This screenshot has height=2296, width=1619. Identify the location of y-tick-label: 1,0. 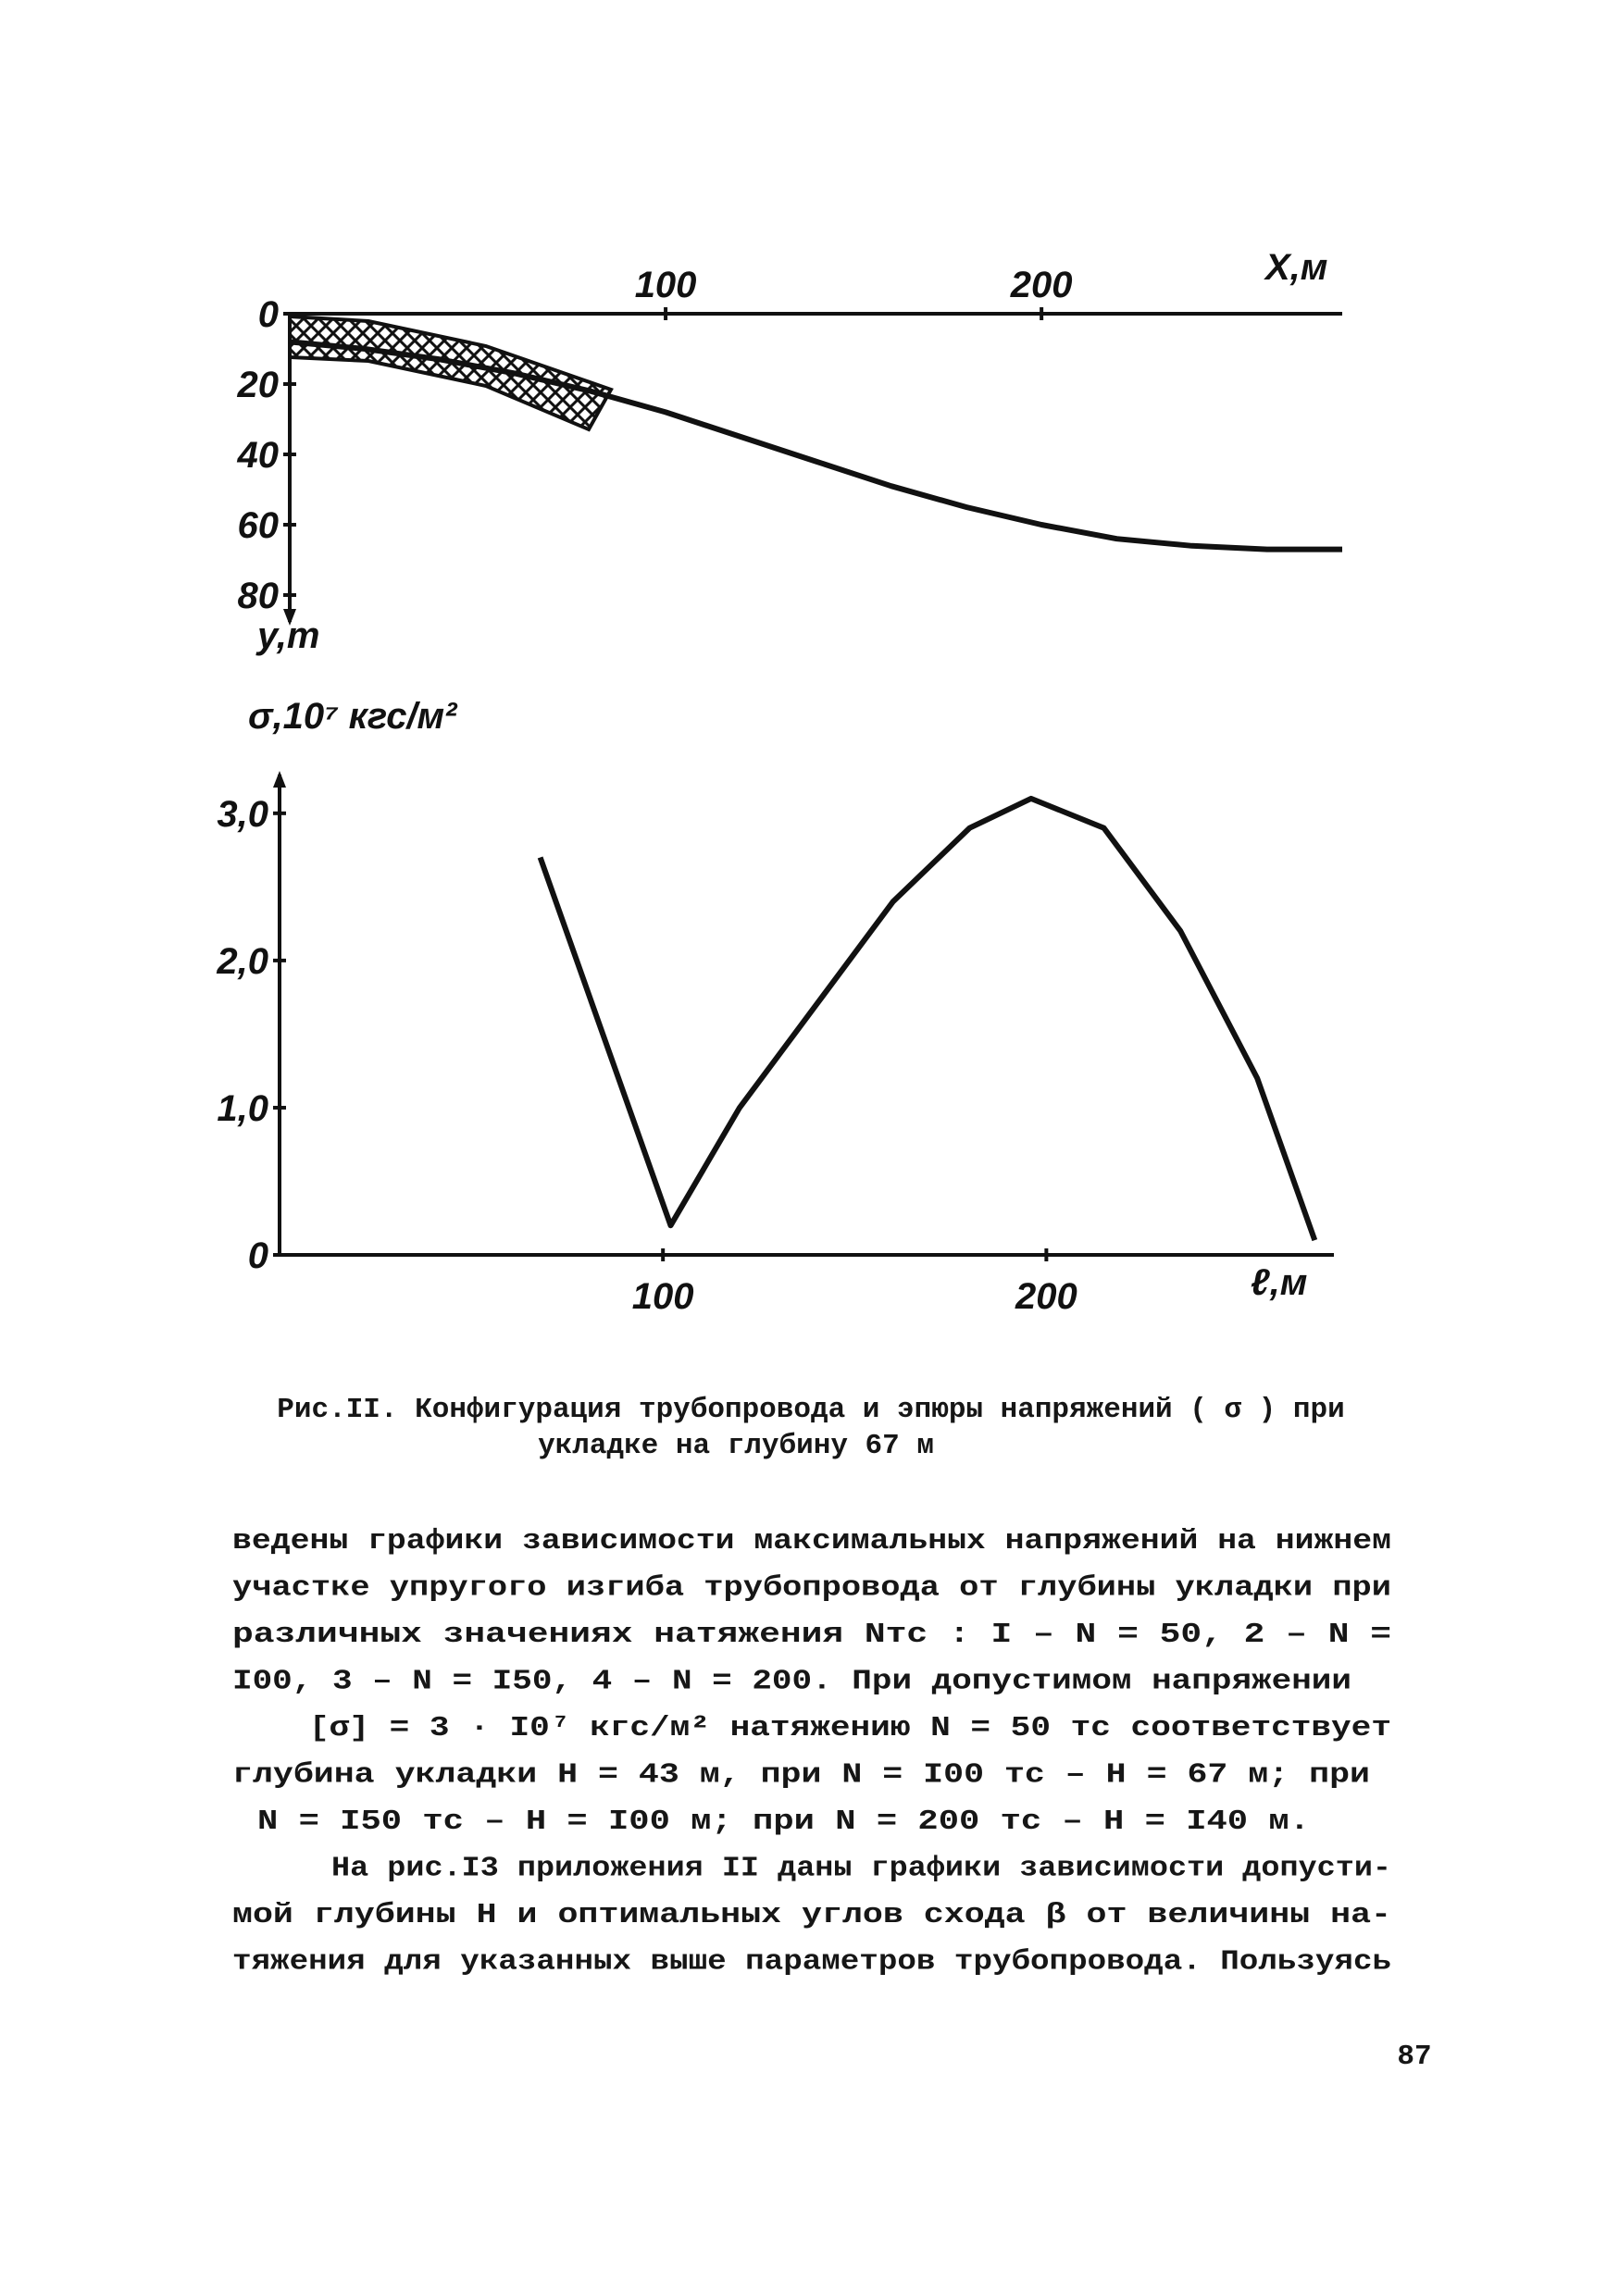
(243, 1109).